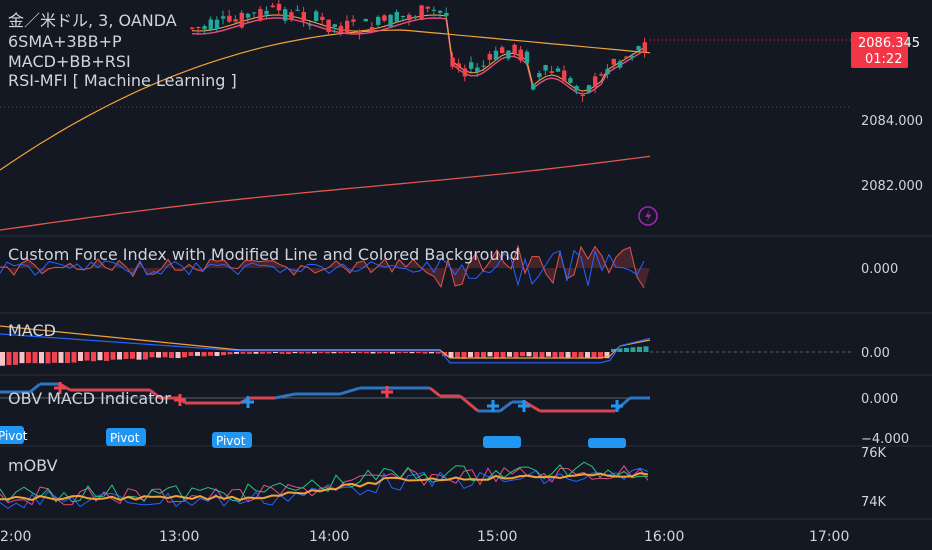 This screenshot has height=550, width=932. I want to click on svg-text: Pivot, so click(125, 438).